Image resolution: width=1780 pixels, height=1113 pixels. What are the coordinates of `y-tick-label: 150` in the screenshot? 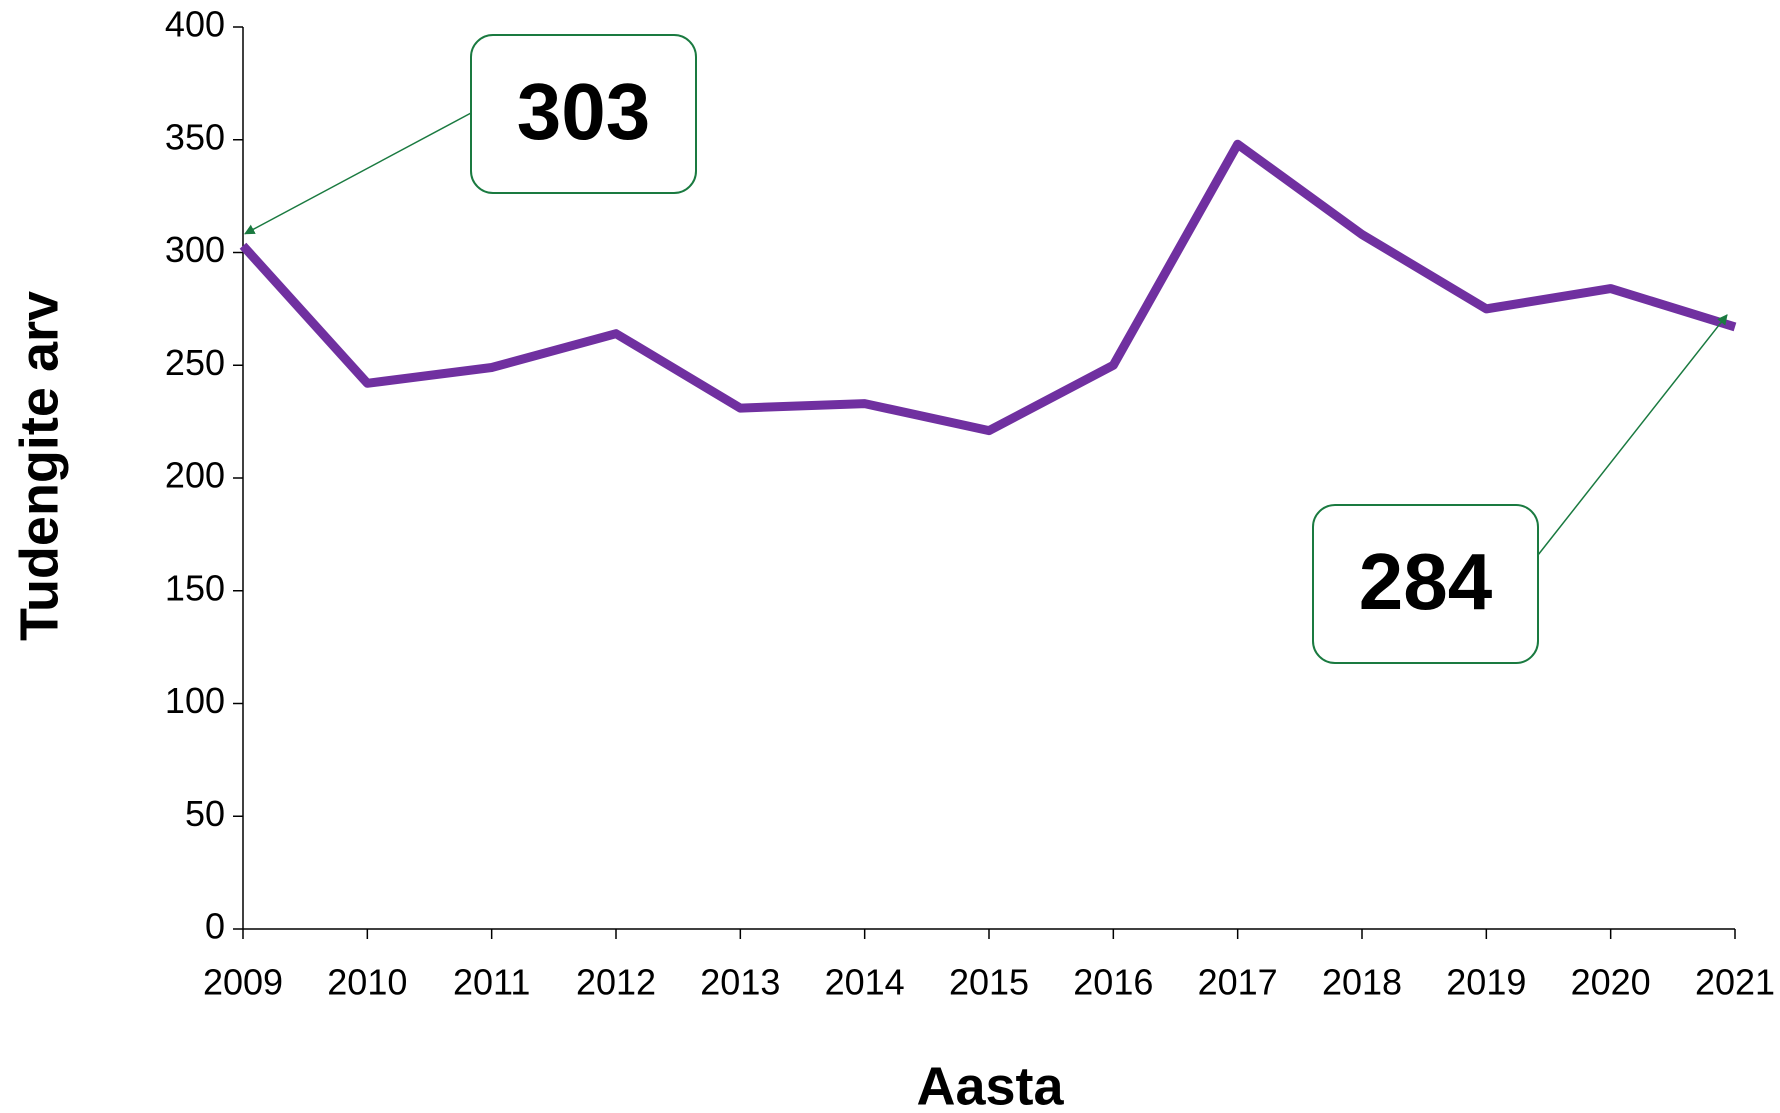 It's located at (195, 587).